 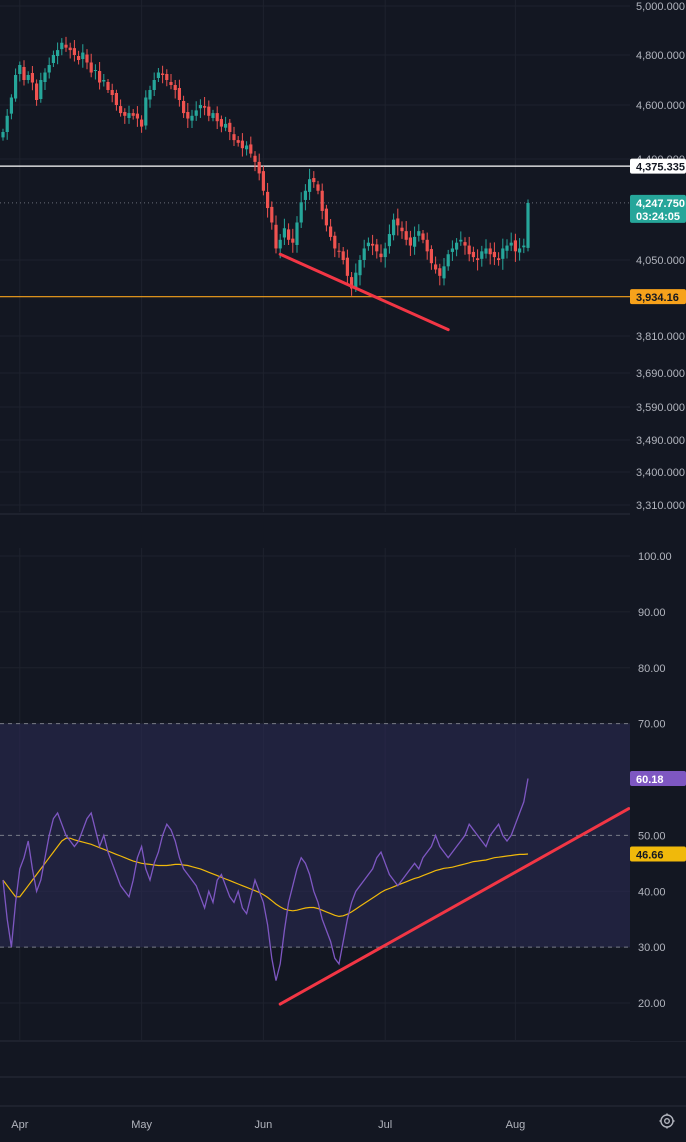 I want to click on rsi-tick-0: 100.00, so click(x=655, y=557).